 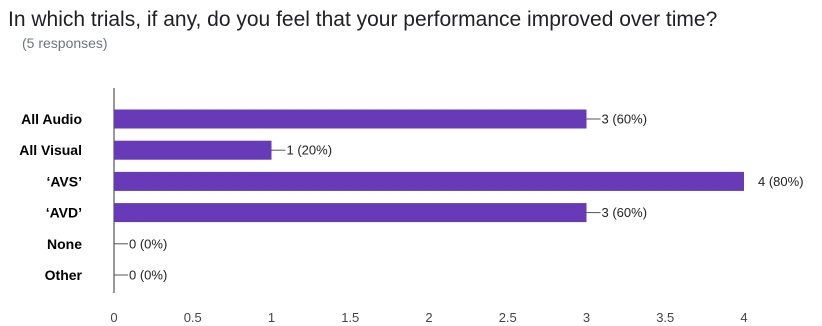 I want to click on x-tick-label: 2, so click(x=428, y=317).